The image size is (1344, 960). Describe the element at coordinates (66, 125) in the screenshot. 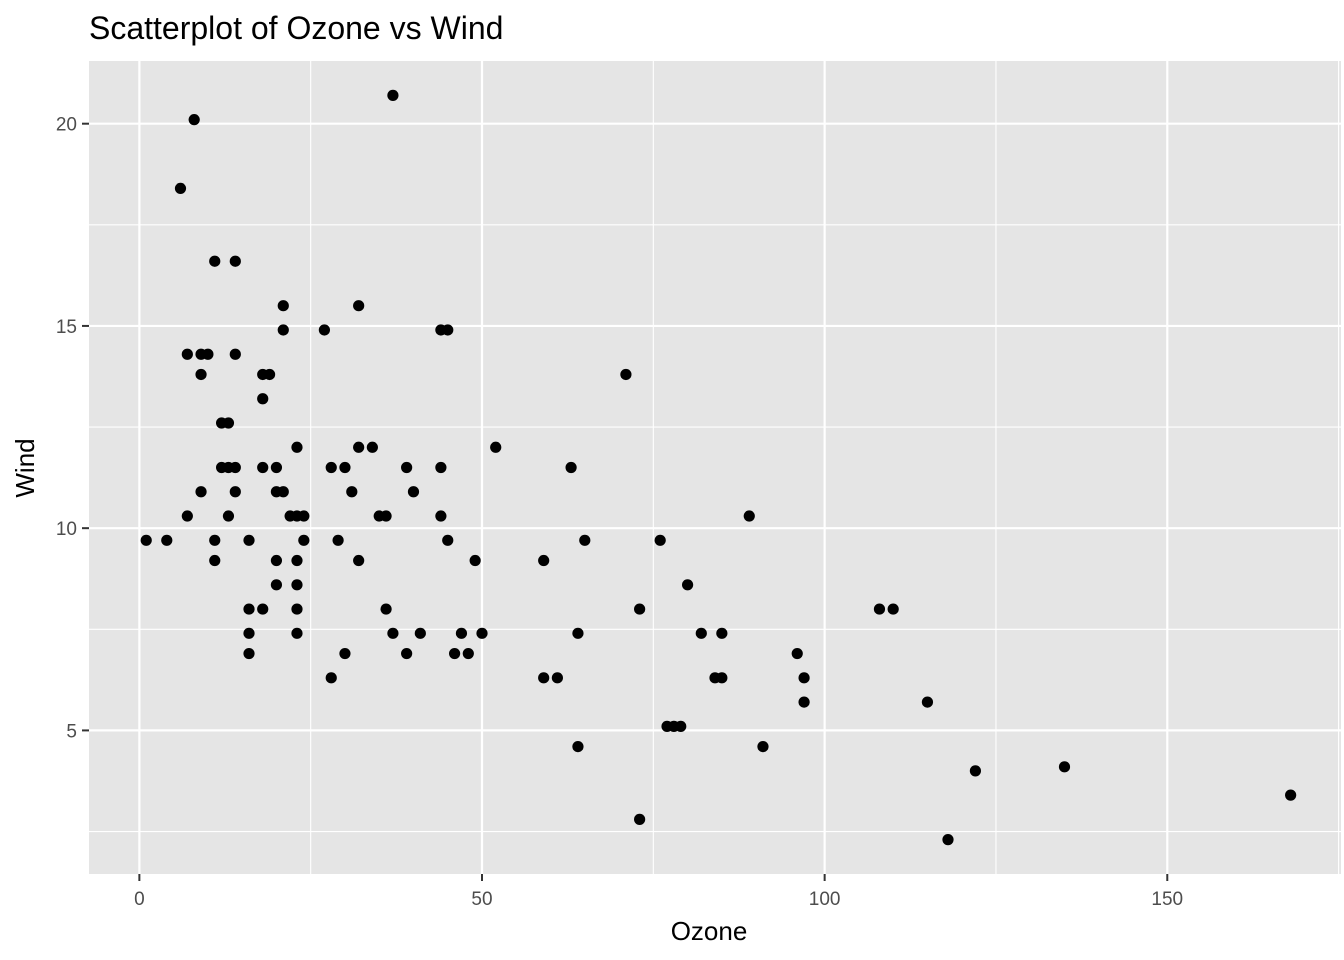

I see `y-tick-label: 20` at that location.